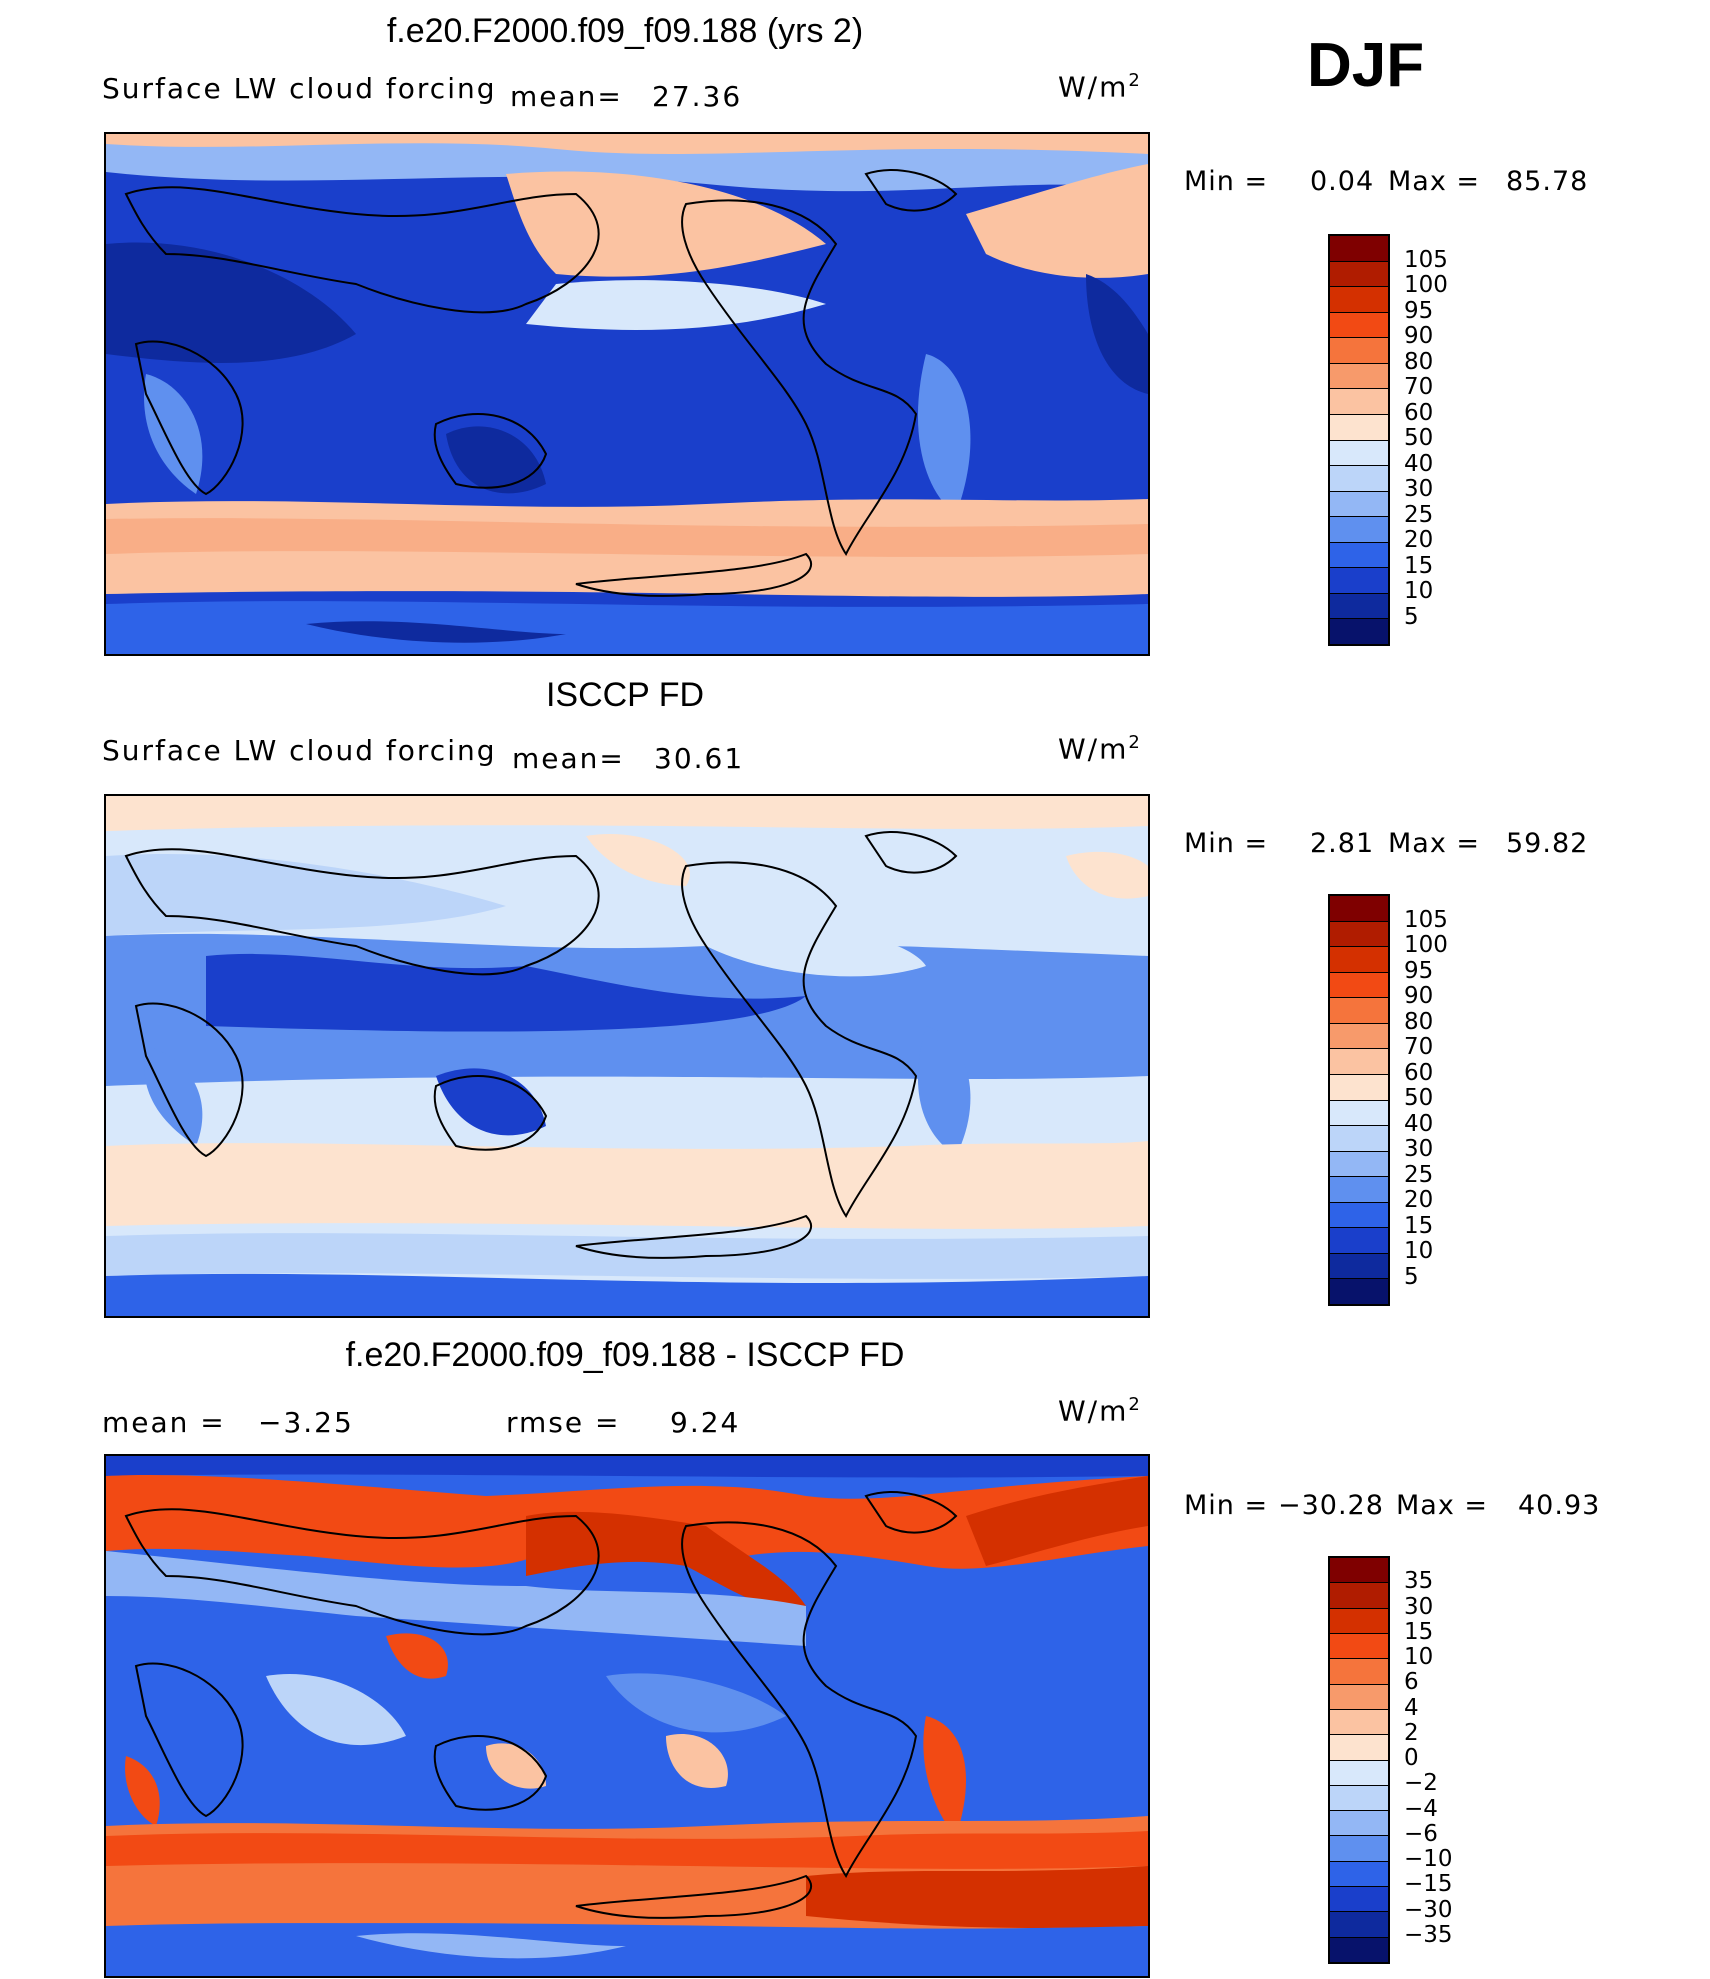 Image resolution: width=1710 pixels, height=1979 pixels. What do you see at coordinates (699, 758) in the screenshot?
I see `panel2-mean-value: 30.61` at bounding box center [699, 758].